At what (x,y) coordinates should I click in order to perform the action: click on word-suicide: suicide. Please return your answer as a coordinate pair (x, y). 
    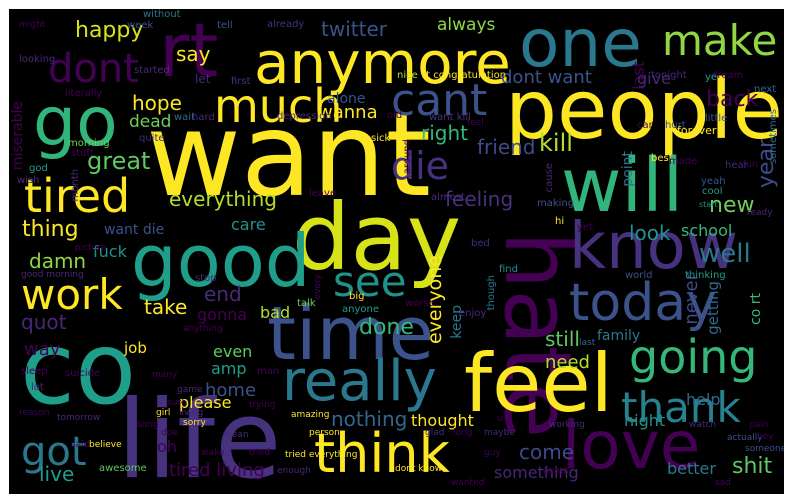
    Looking at the image, I should click on (83, 373).